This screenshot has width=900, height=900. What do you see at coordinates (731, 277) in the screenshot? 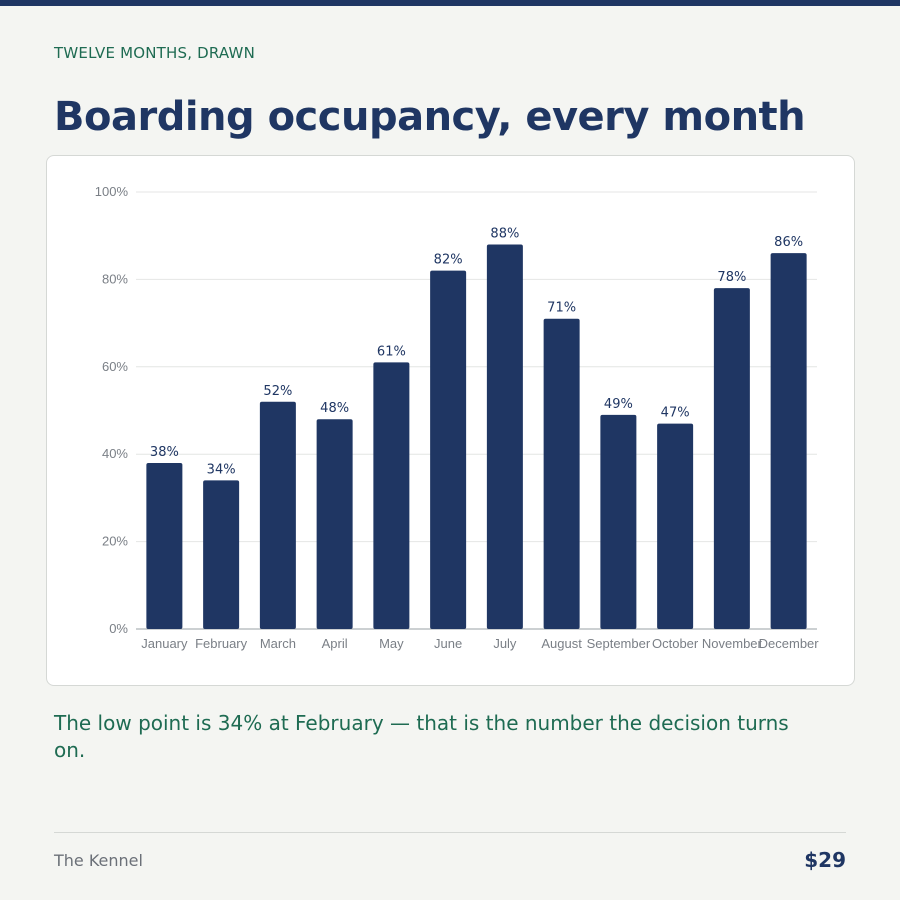
I see `bar-value-label: 78%` at bounding box center [731, 277].